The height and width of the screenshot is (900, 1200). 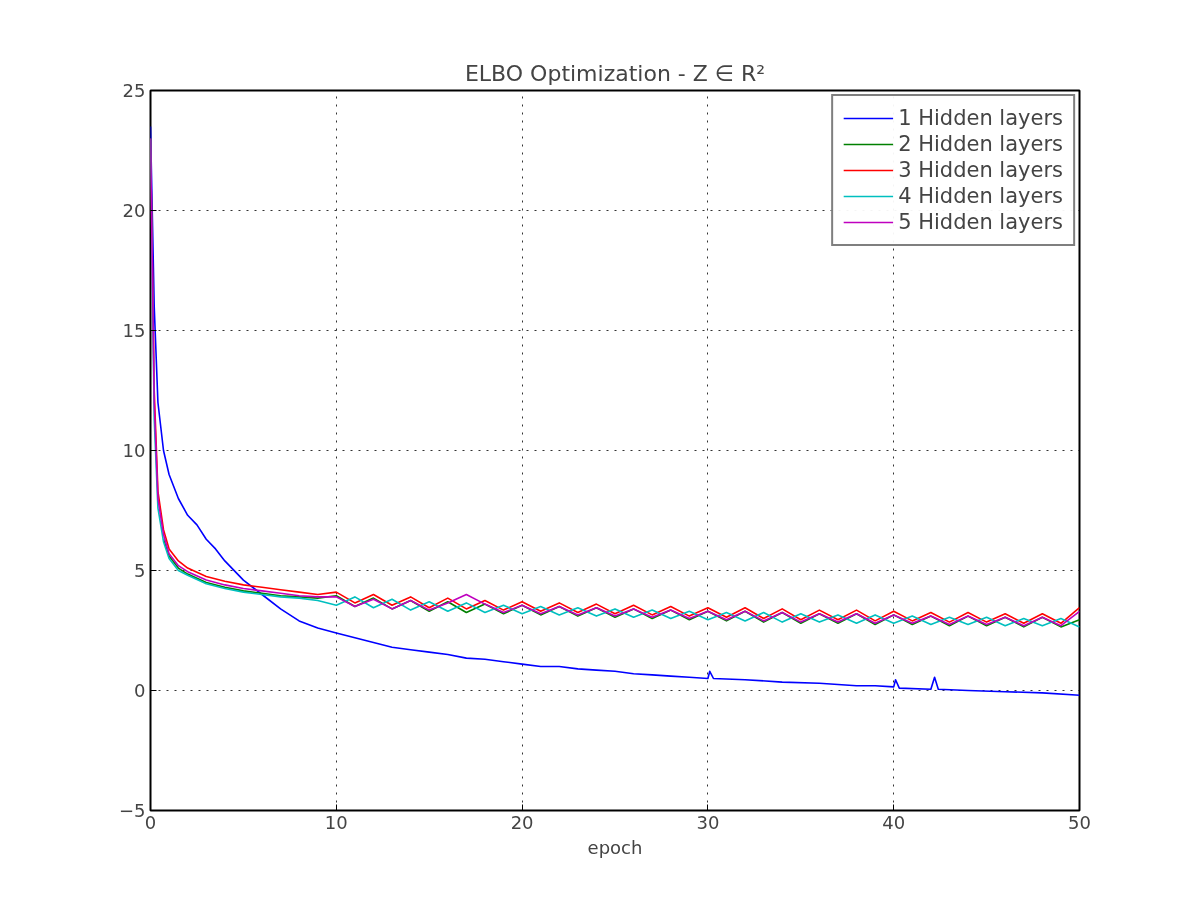 What do you see at coordinates (980, 170) in the screenshot?
I see `legend-label: 3 Hidden layers` at bounding box center [980, 170].